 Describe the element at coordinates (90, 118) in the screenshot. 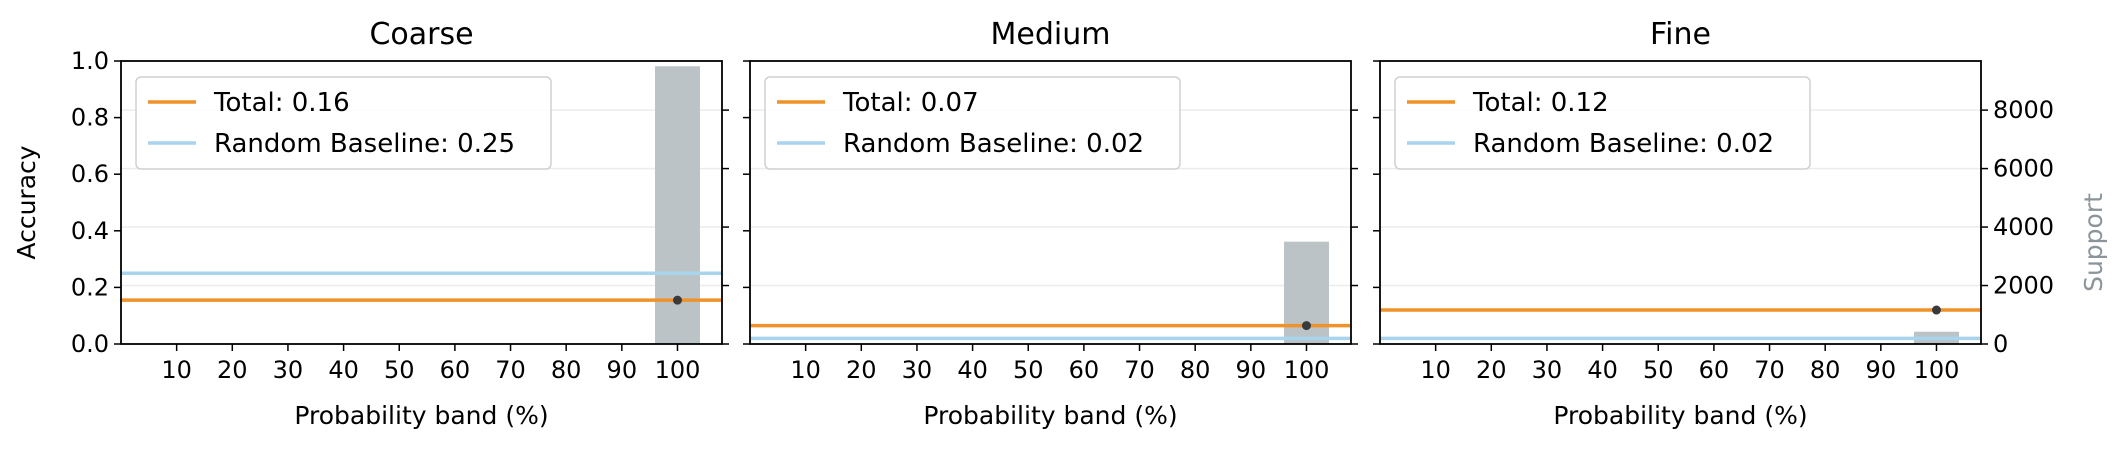

I see `y-tick-label: 0.8` at that location.